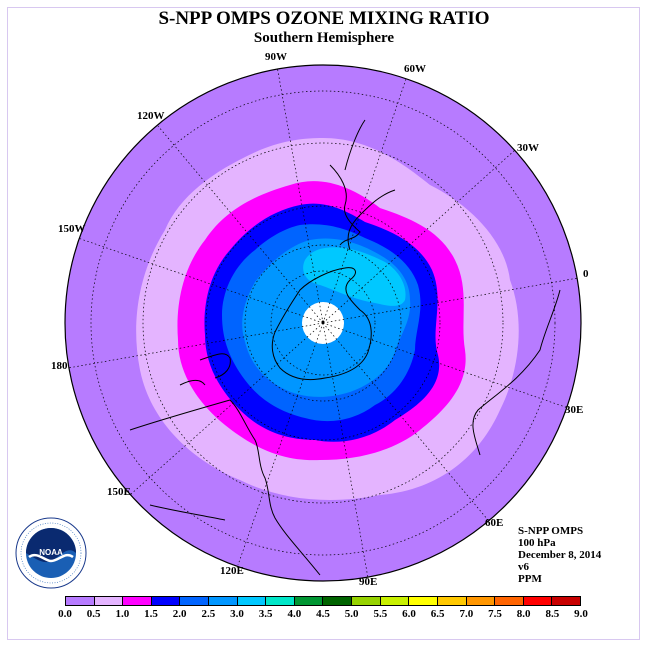  I want to click on colorbar-label-11: 5.5, so click(380, 614).